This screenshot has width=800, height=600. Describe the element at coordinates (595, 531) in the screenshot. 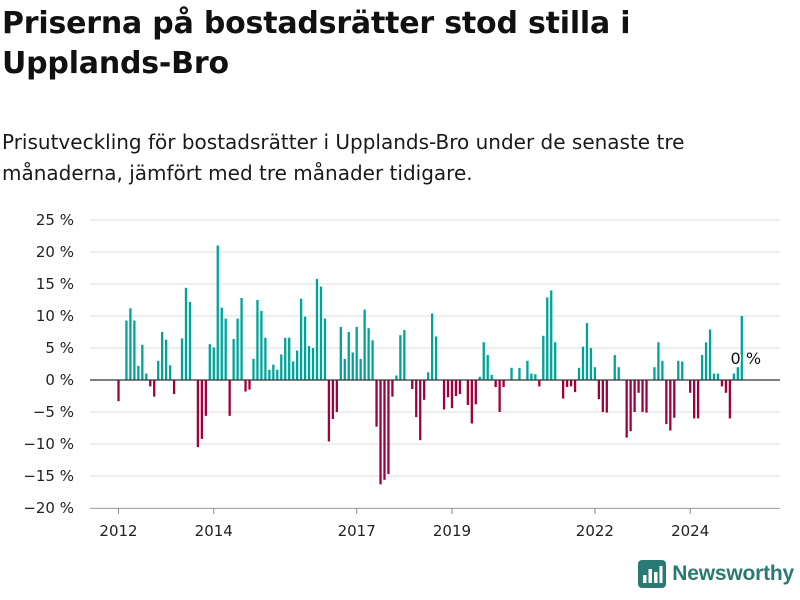

I see `x-tick-label: 2022` at that location.